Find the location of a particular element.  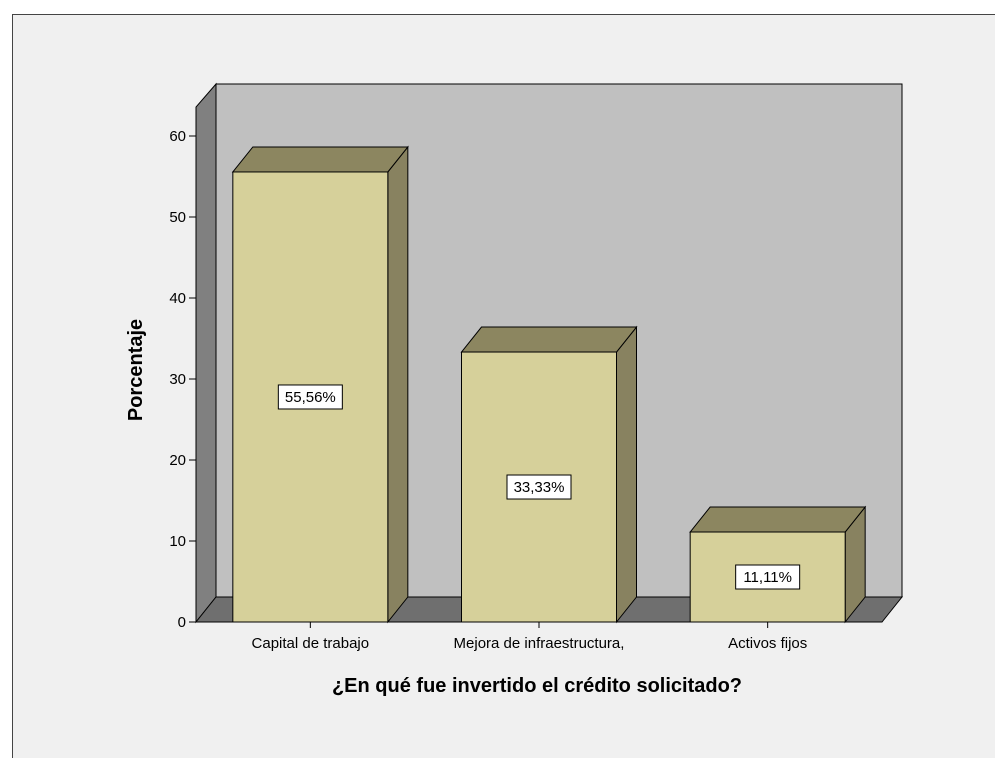

x-tick-label: Activos fijos is located at coordinates (767, 643).